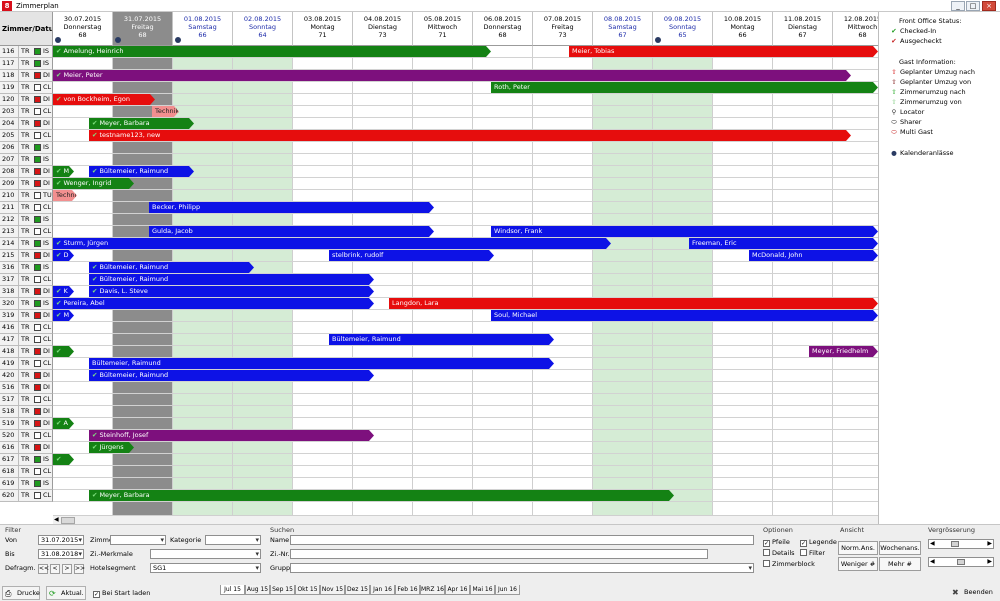 This screenshot has width=1000, height=601. What do you see at coordinates (382, 590) in the screenshot?
I see `month-tab: Jan 16` at bounding box center [382, 590].